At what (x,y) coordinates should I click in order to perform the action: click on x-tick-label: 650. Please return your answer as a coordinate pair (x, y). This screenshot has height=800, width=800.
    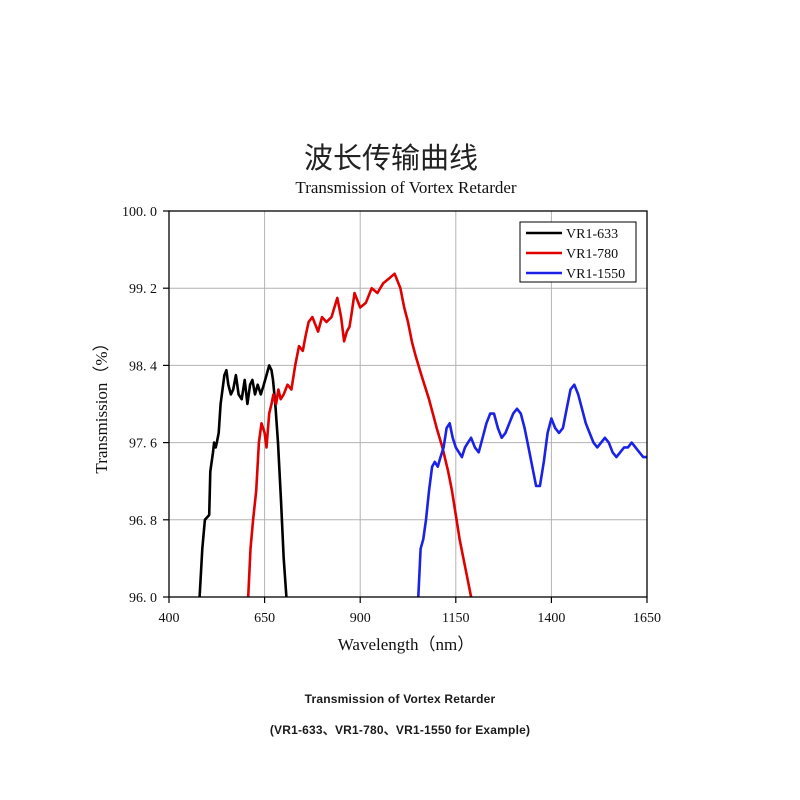
    Looking at the image, I should click on (264, 618).